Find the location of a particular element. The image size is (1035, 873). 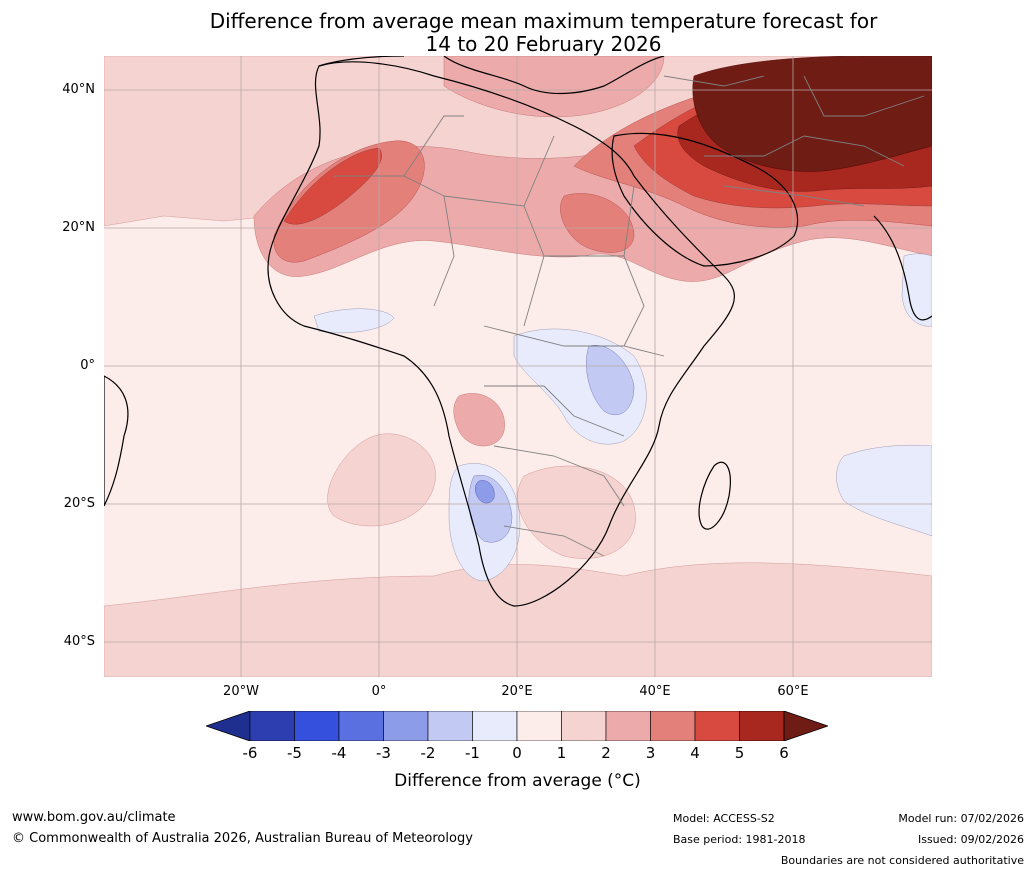

anomaly-zone-plus1-south-ocean is located at coordinates (518, 619).